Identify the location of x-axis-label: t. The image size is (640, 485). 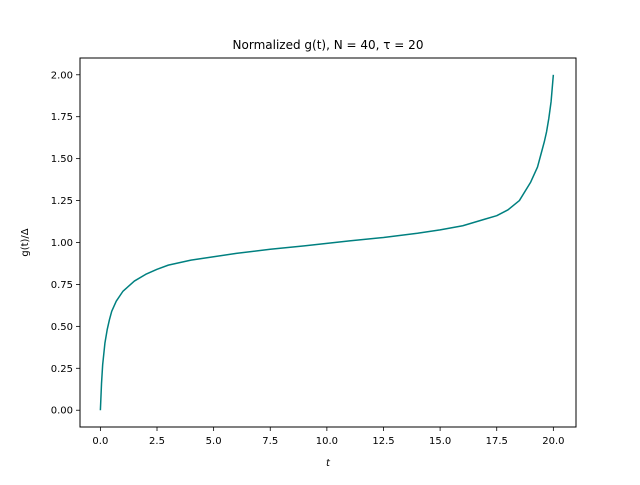
(328, 463).